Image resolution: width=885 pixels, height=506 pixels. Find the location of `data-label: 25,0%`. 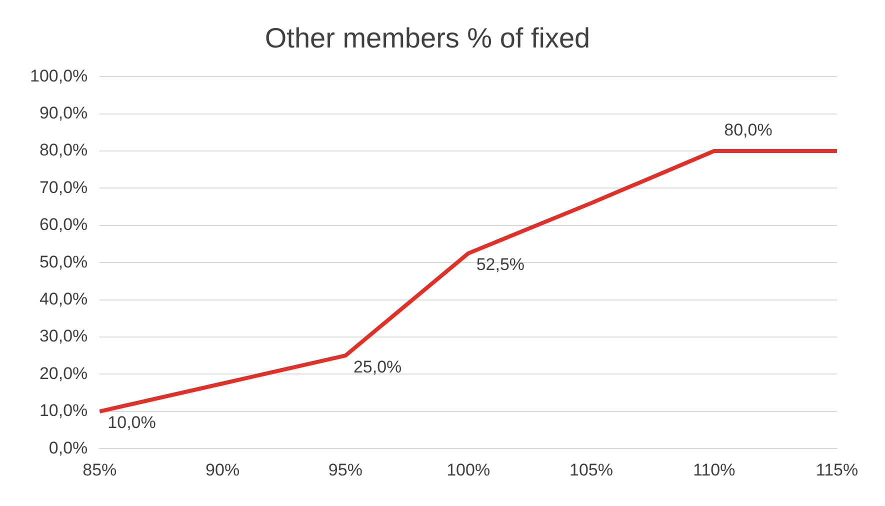

data-label: 25,0% is located at coordinates (377, 366).